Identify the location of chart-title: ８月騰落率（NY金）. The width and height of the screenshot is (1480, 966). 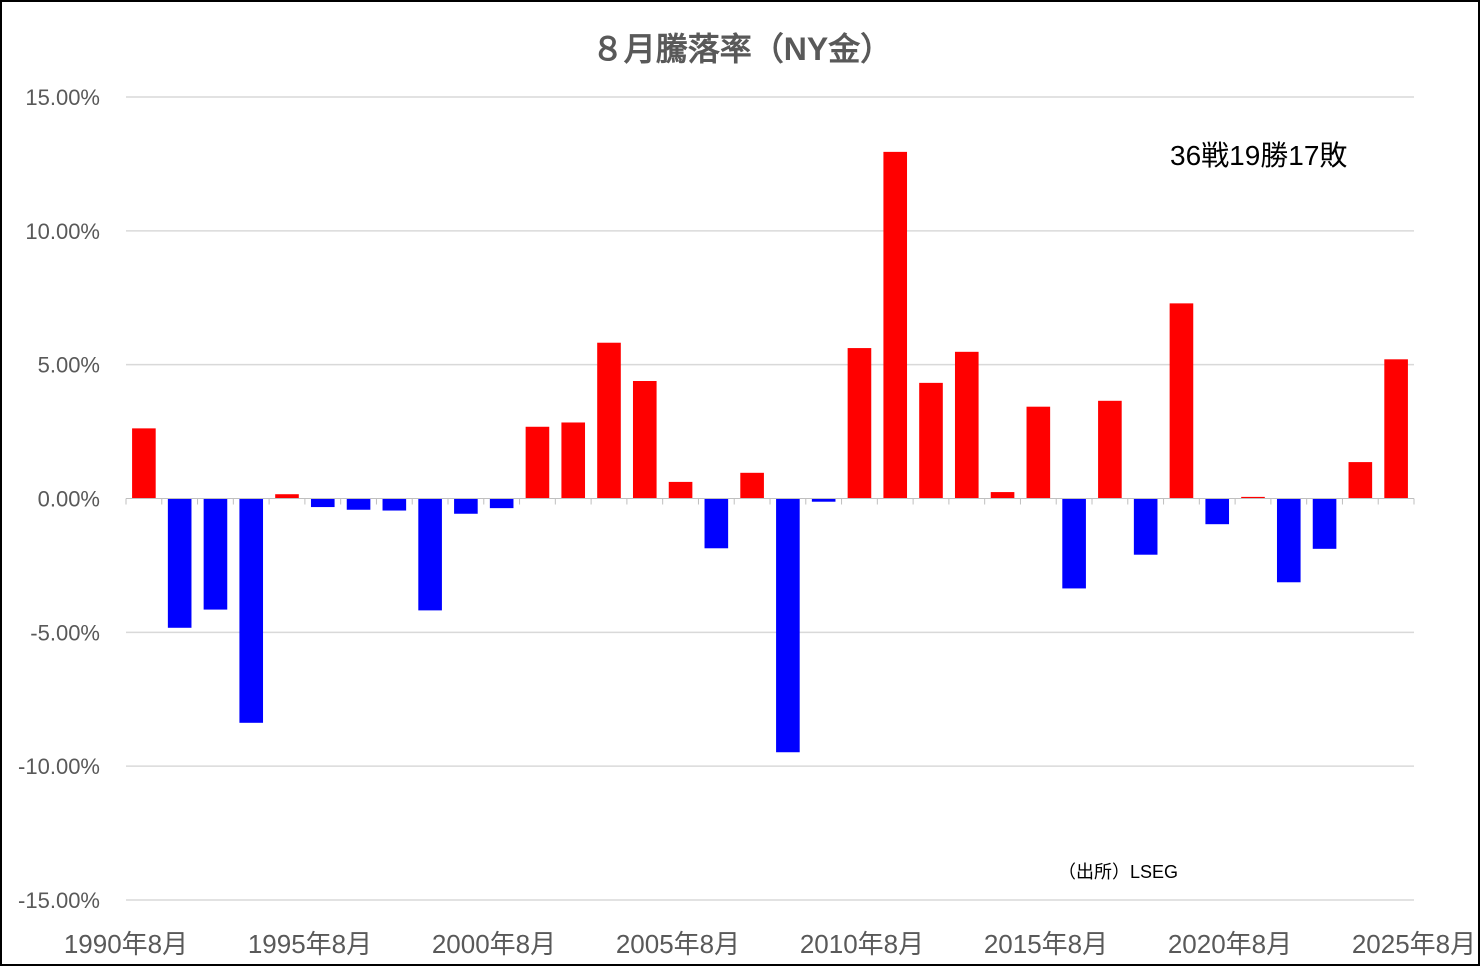
(742, 49).